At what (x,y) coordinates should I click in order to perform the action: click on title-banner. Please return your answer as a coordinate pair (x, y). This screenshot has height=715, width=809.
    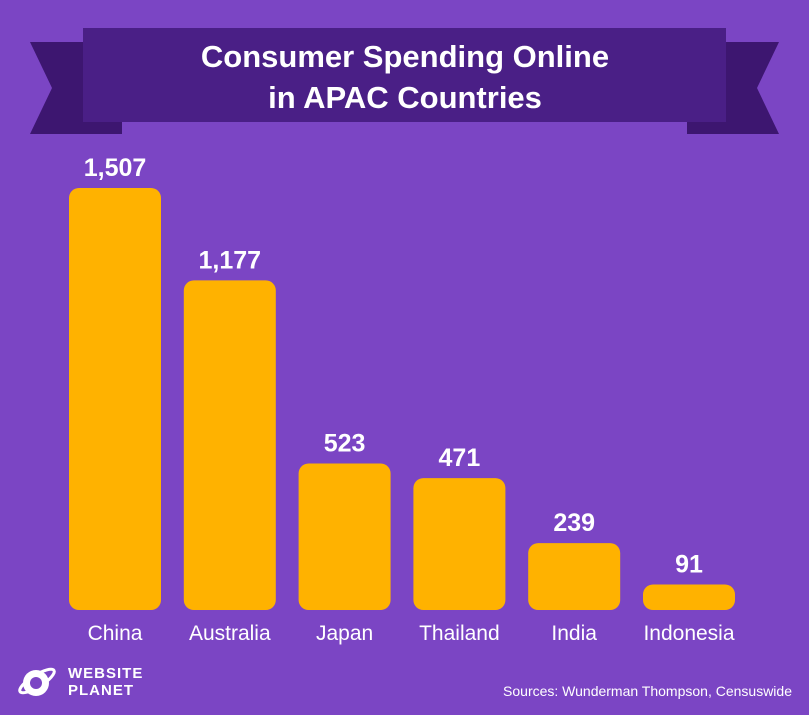
    Looking at the image, I should click on (404, 81).